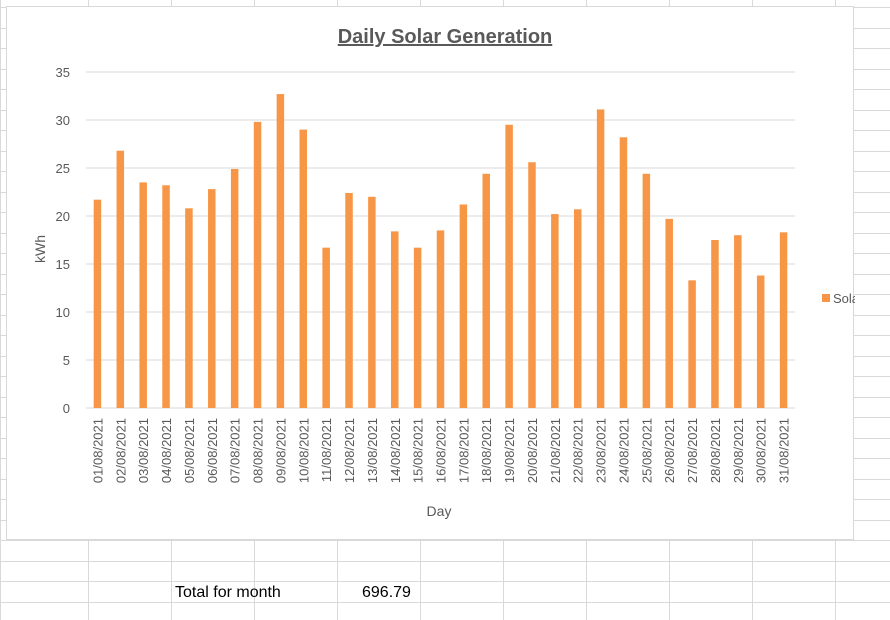  What do you see at coordinates (212, 450) in the screenshot?
I see `x-tick-label: 06/08/2021` at bounding box center [212, 450].